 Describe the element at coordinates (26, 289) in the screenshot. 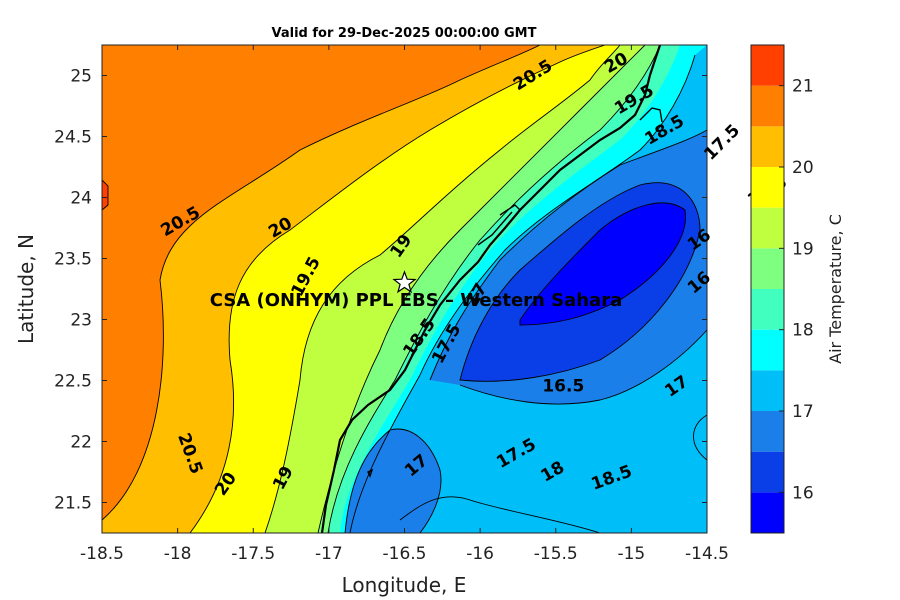

I see `y-axis-label: Latitude, N` at that location.